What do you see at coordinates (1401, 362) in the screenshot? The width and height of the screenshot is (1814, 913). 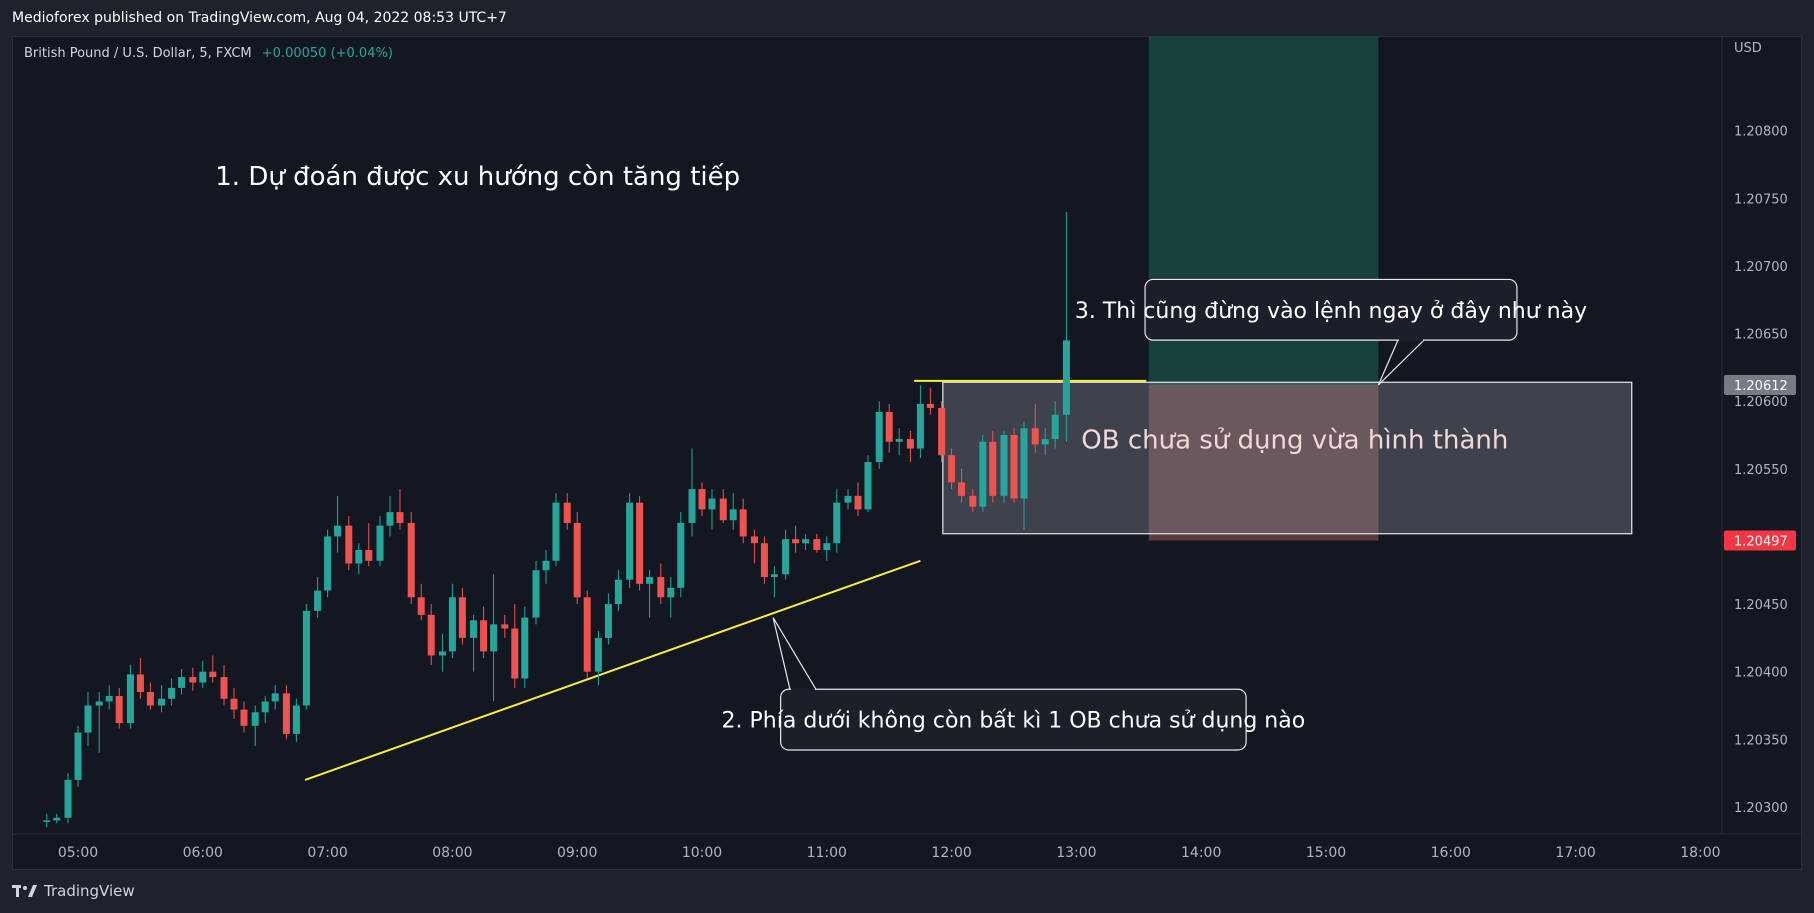 I see `annotation-entry-pointer` at bounding box center [1401, 362].